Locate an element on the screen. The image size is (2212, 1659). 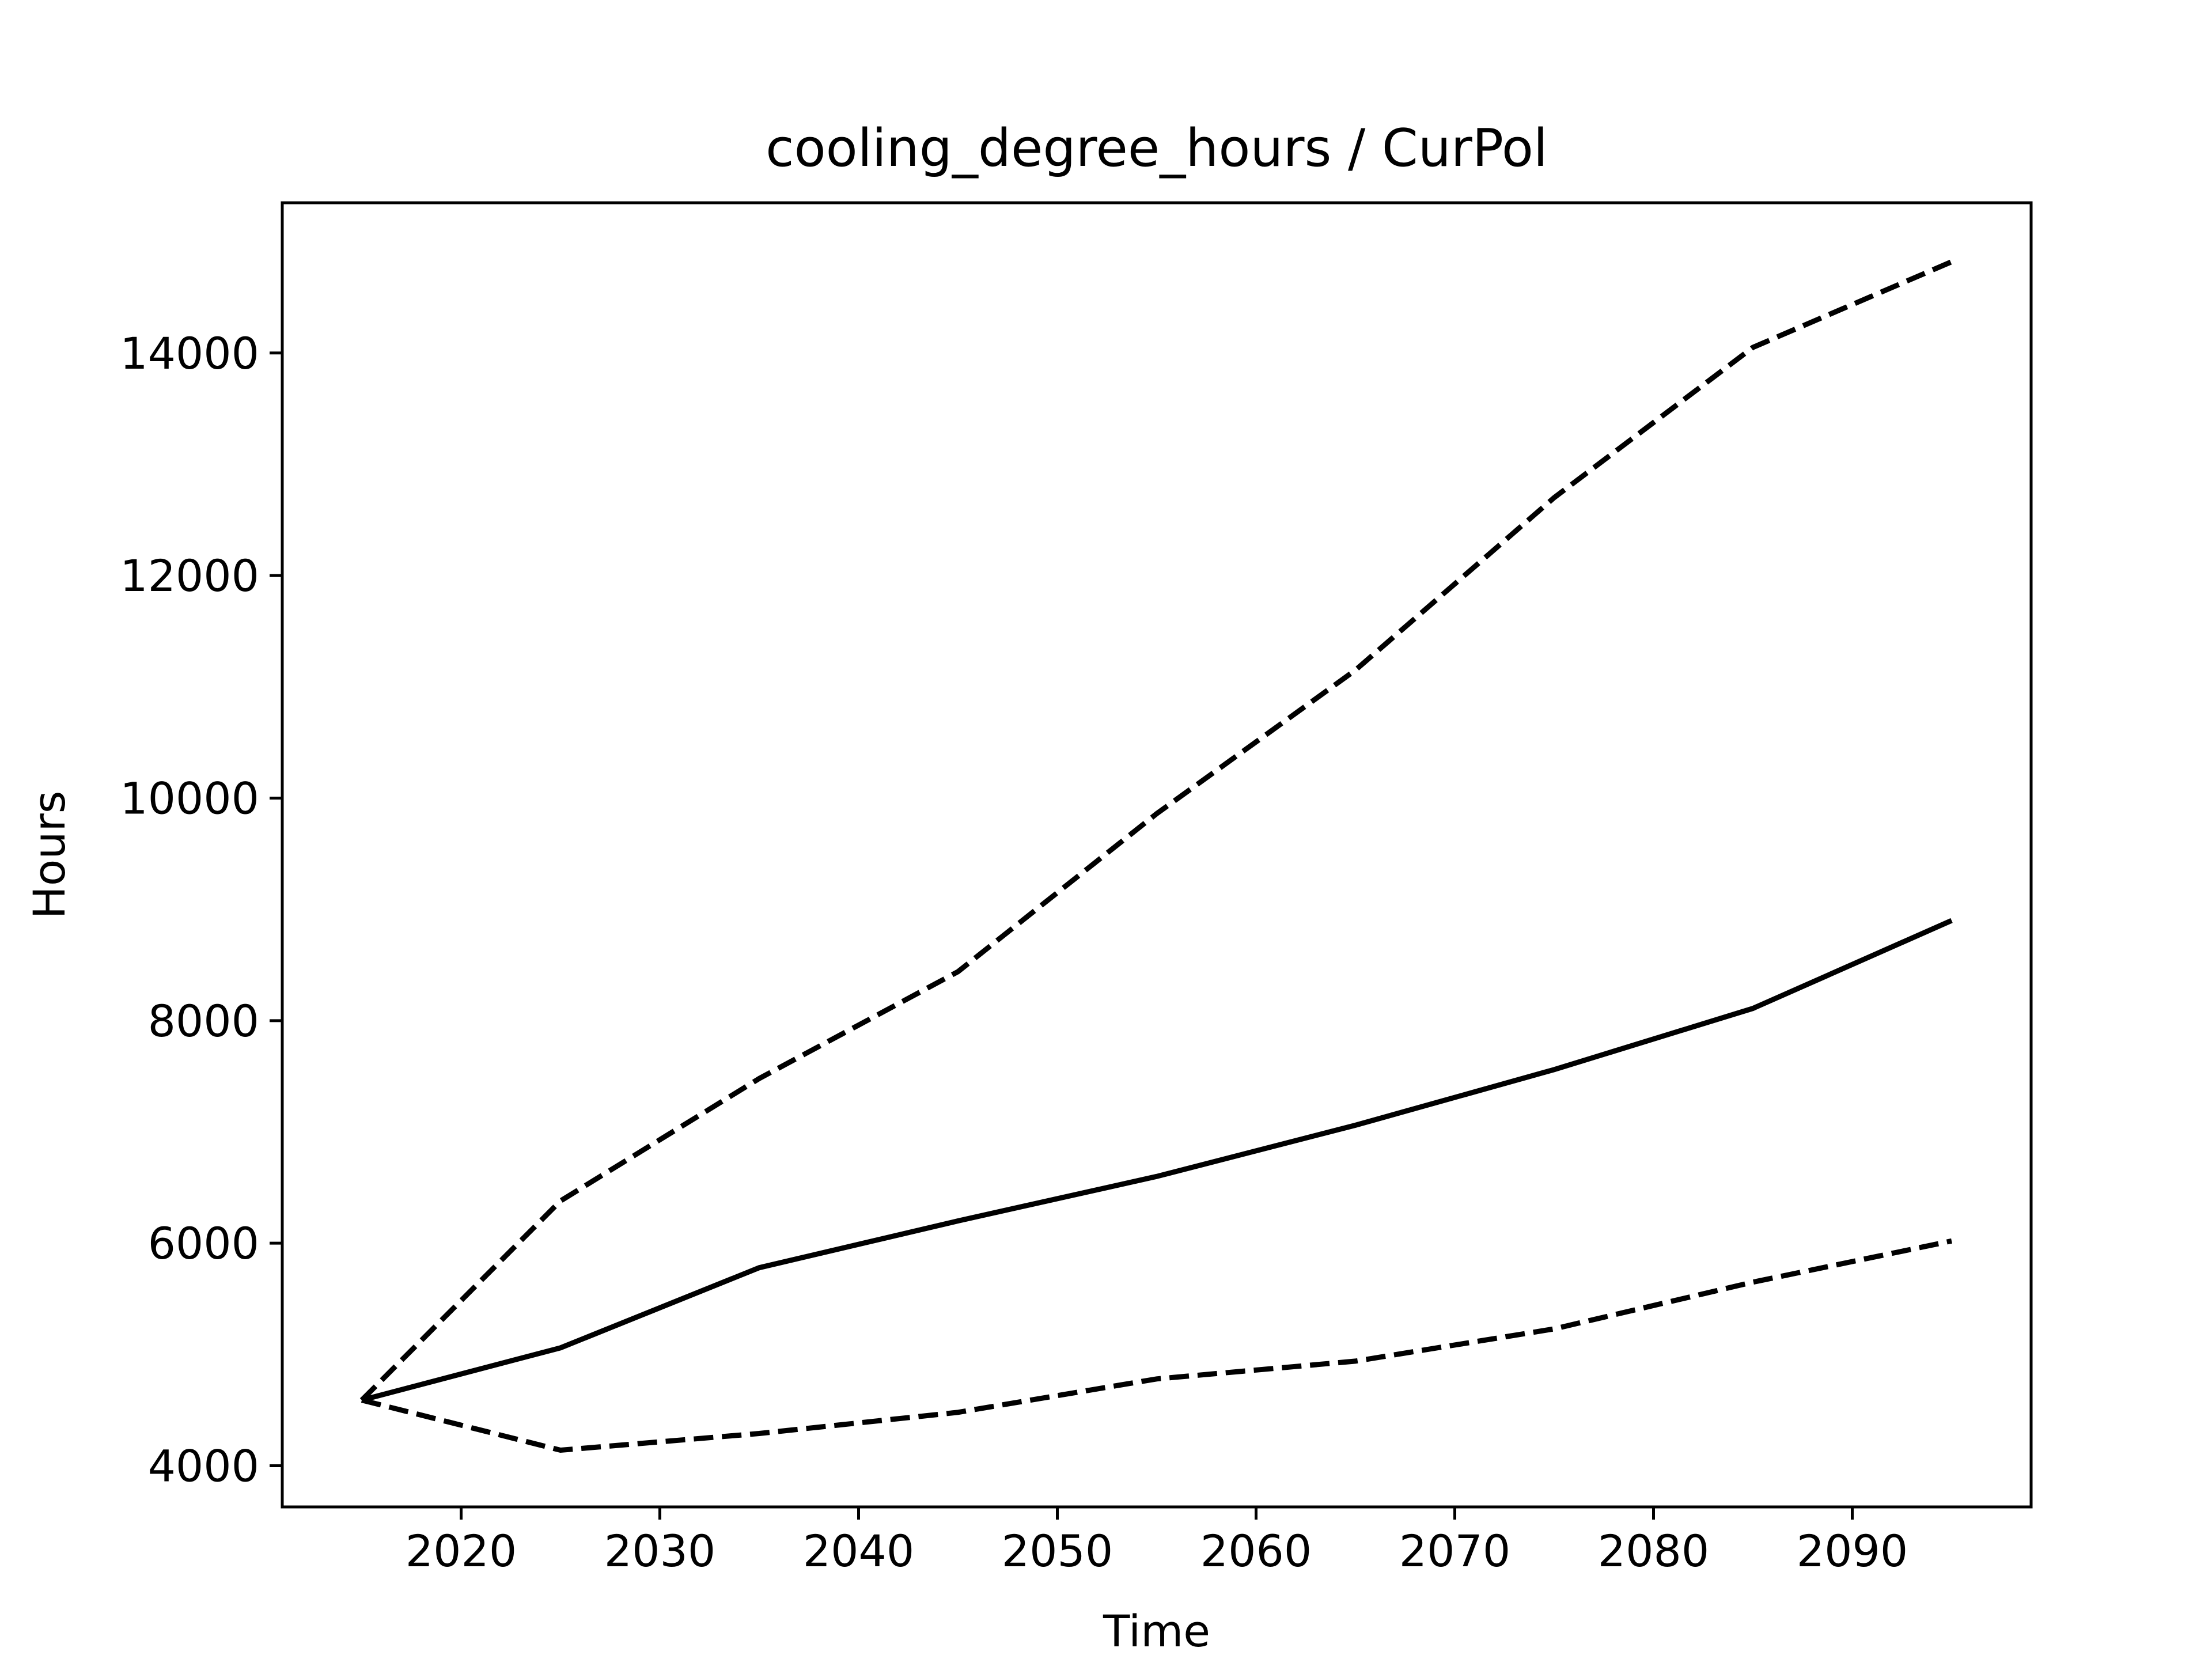
x-tick-label: 2030 is located at coordinates (659, 1551).